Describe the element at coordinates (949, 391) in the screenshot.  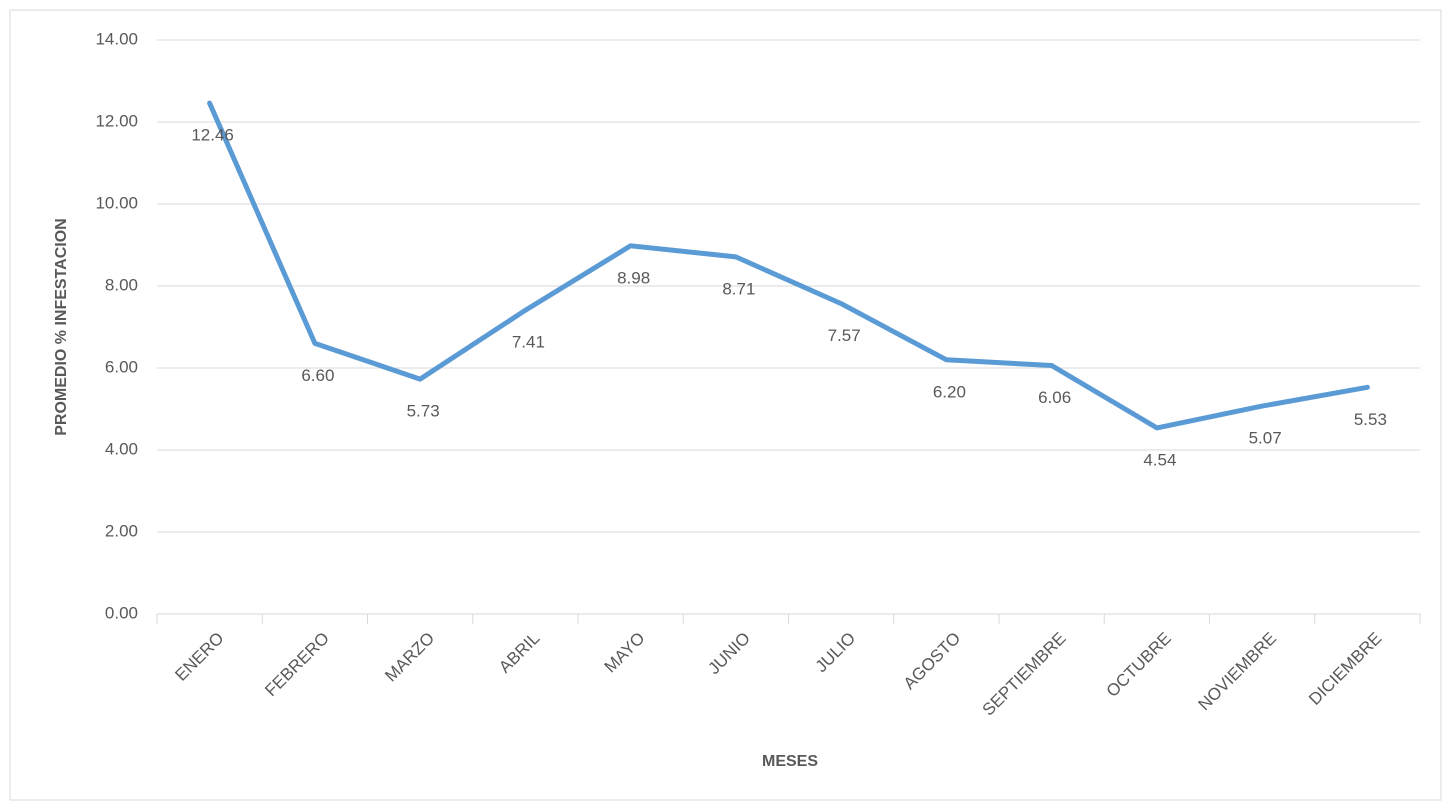
I see `value-label: 6.20` at that location.